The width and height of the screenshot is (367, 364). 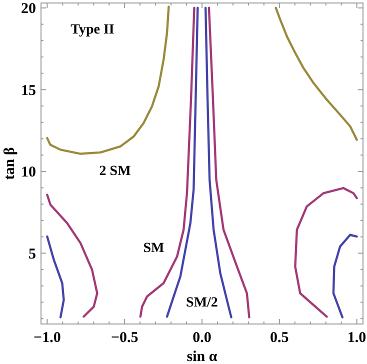 What do you see at coordinates (28, 9) in the screenshot?
I see `y-tick-label: 20` at bounding box center [28, 9].